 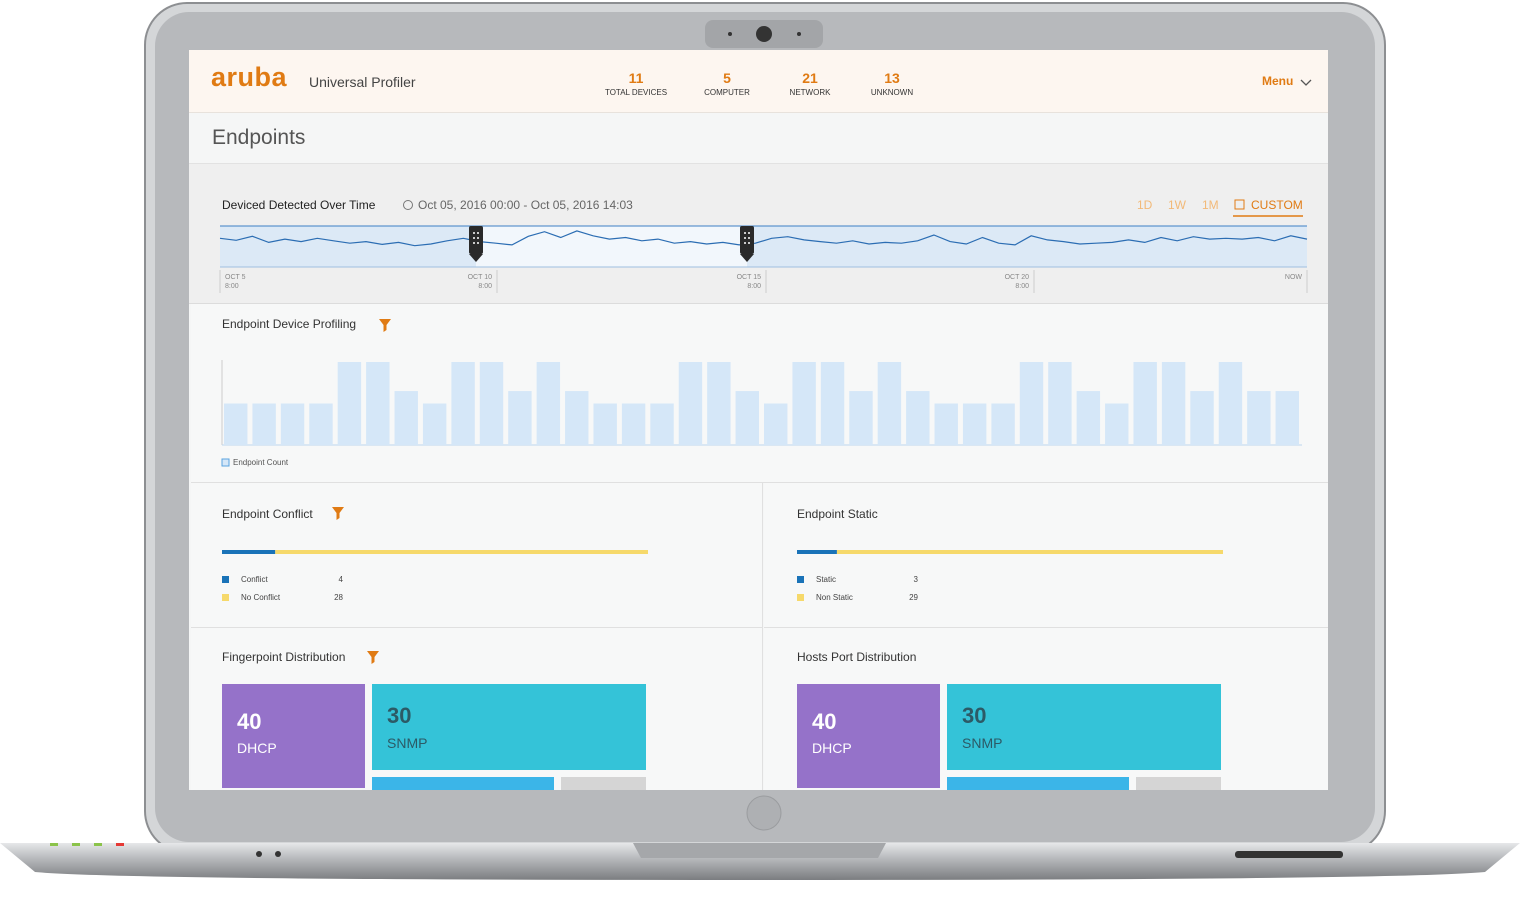 I want to click on legend-label: Conflict, so click(x=254, y=579).